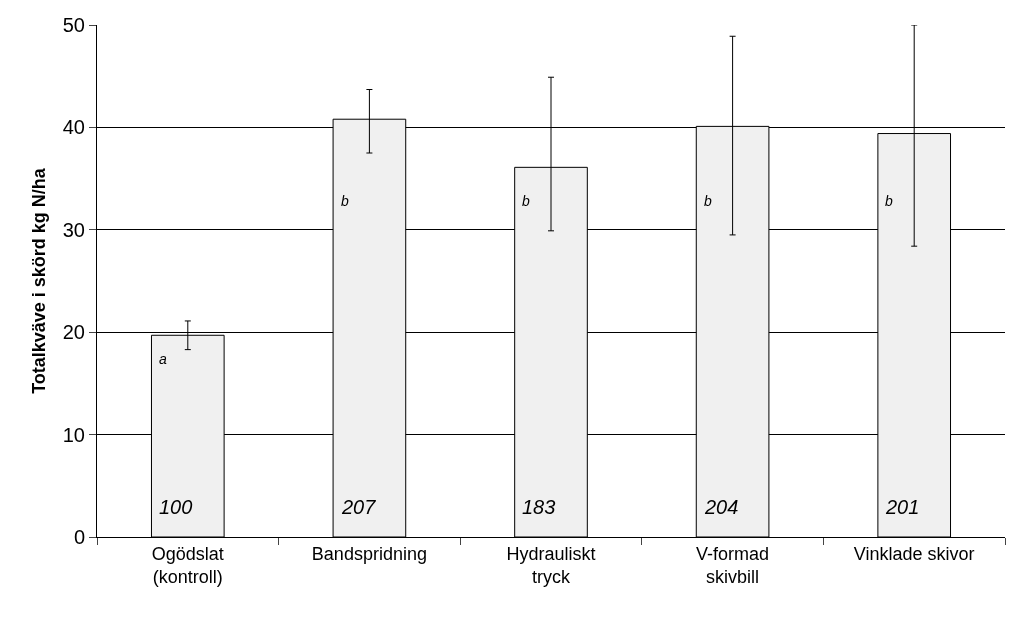 Image resolution: width=1022 pixels, height=620 pixels. I want to click on y-tick-label: 30, so click(73, 229).